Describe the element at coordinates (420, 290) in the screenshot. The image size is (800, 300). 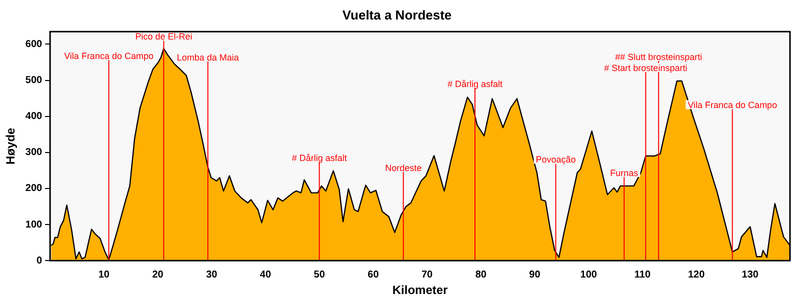
I see `x-axis-title: Kilometer` at that location.